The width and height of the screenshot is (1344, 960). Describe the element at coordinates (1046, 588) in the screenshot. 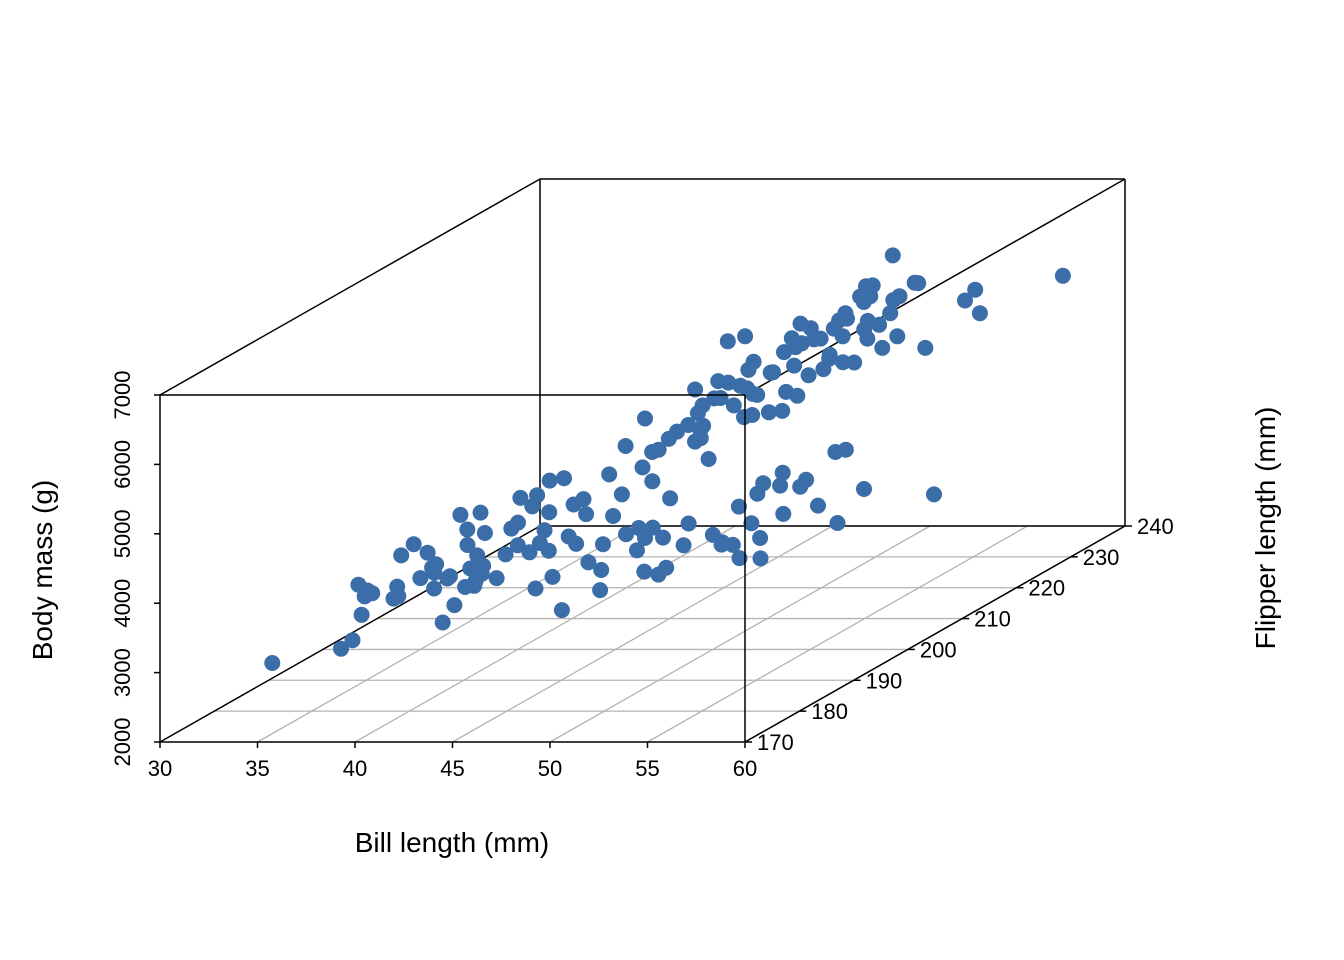

I see `y-tick-label: 220` at that location.